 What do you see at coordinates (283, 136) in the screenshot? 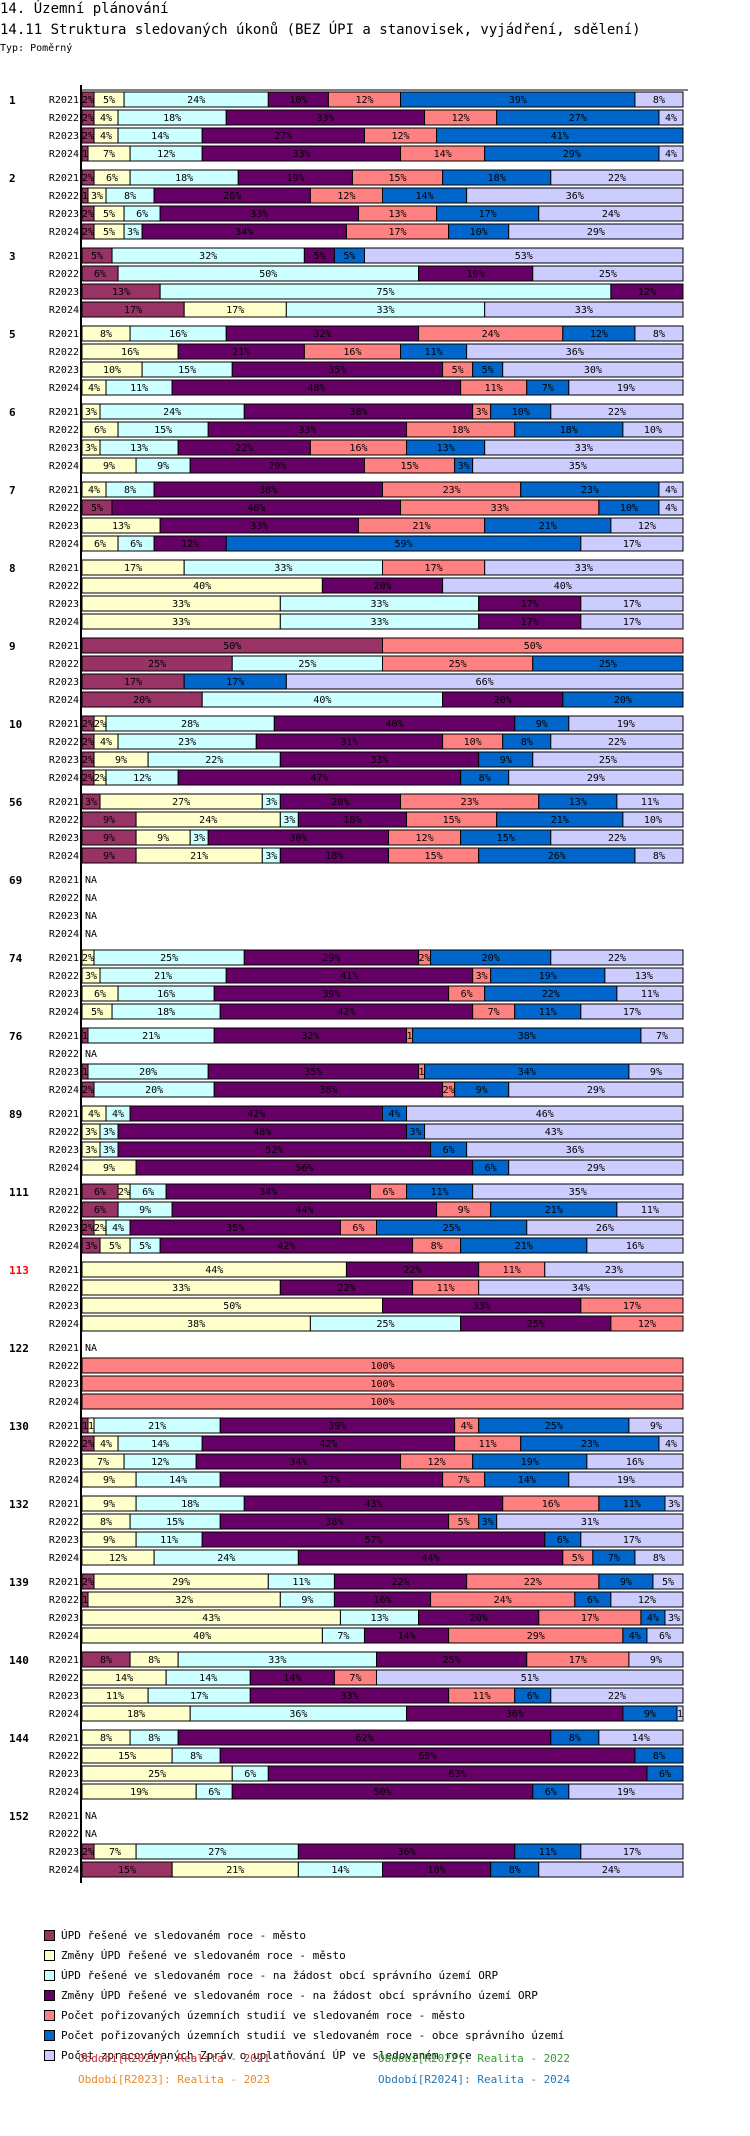
I see `bar-value-label: 27%` at bounding box center [283, 136].